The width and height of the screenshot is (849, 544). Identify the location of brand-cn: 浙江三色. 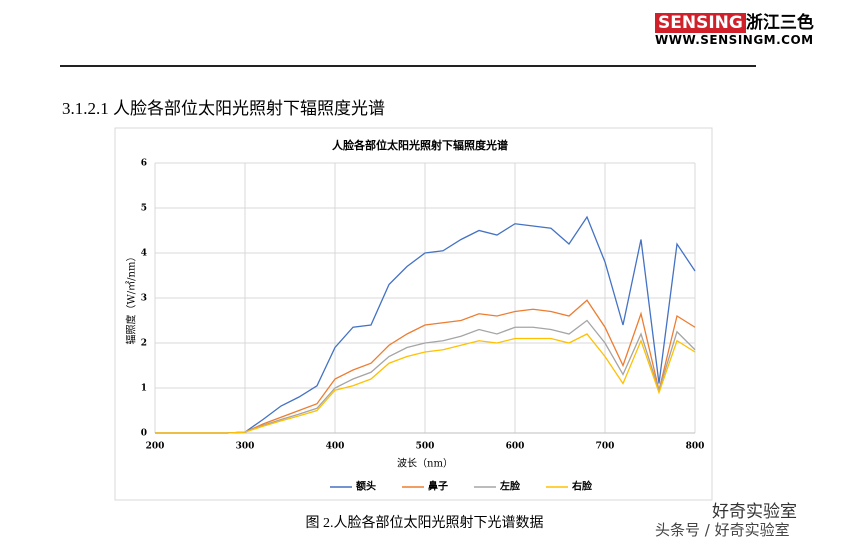
(779, 23).